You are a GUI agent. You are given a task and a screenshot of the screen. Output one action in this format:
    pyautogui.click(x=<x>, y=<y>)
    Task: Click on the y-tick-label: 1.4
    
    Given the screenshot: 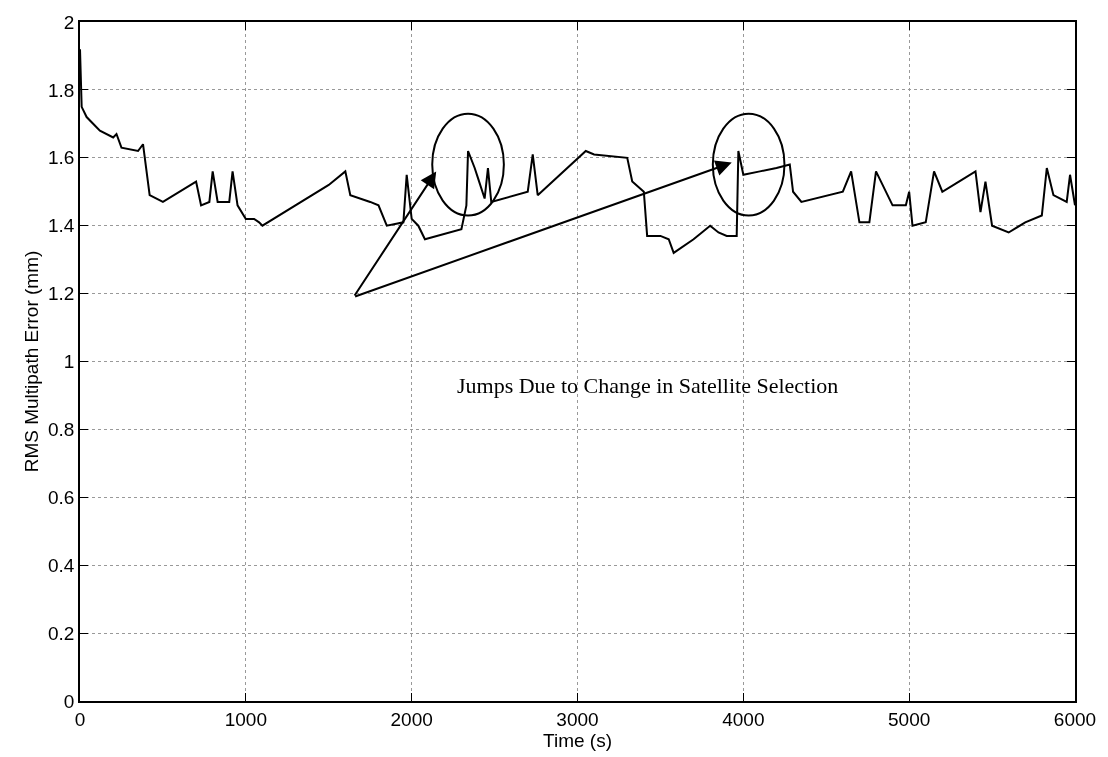 What is the action you would take?
    pyautogui.click(x=61, y=226)
    